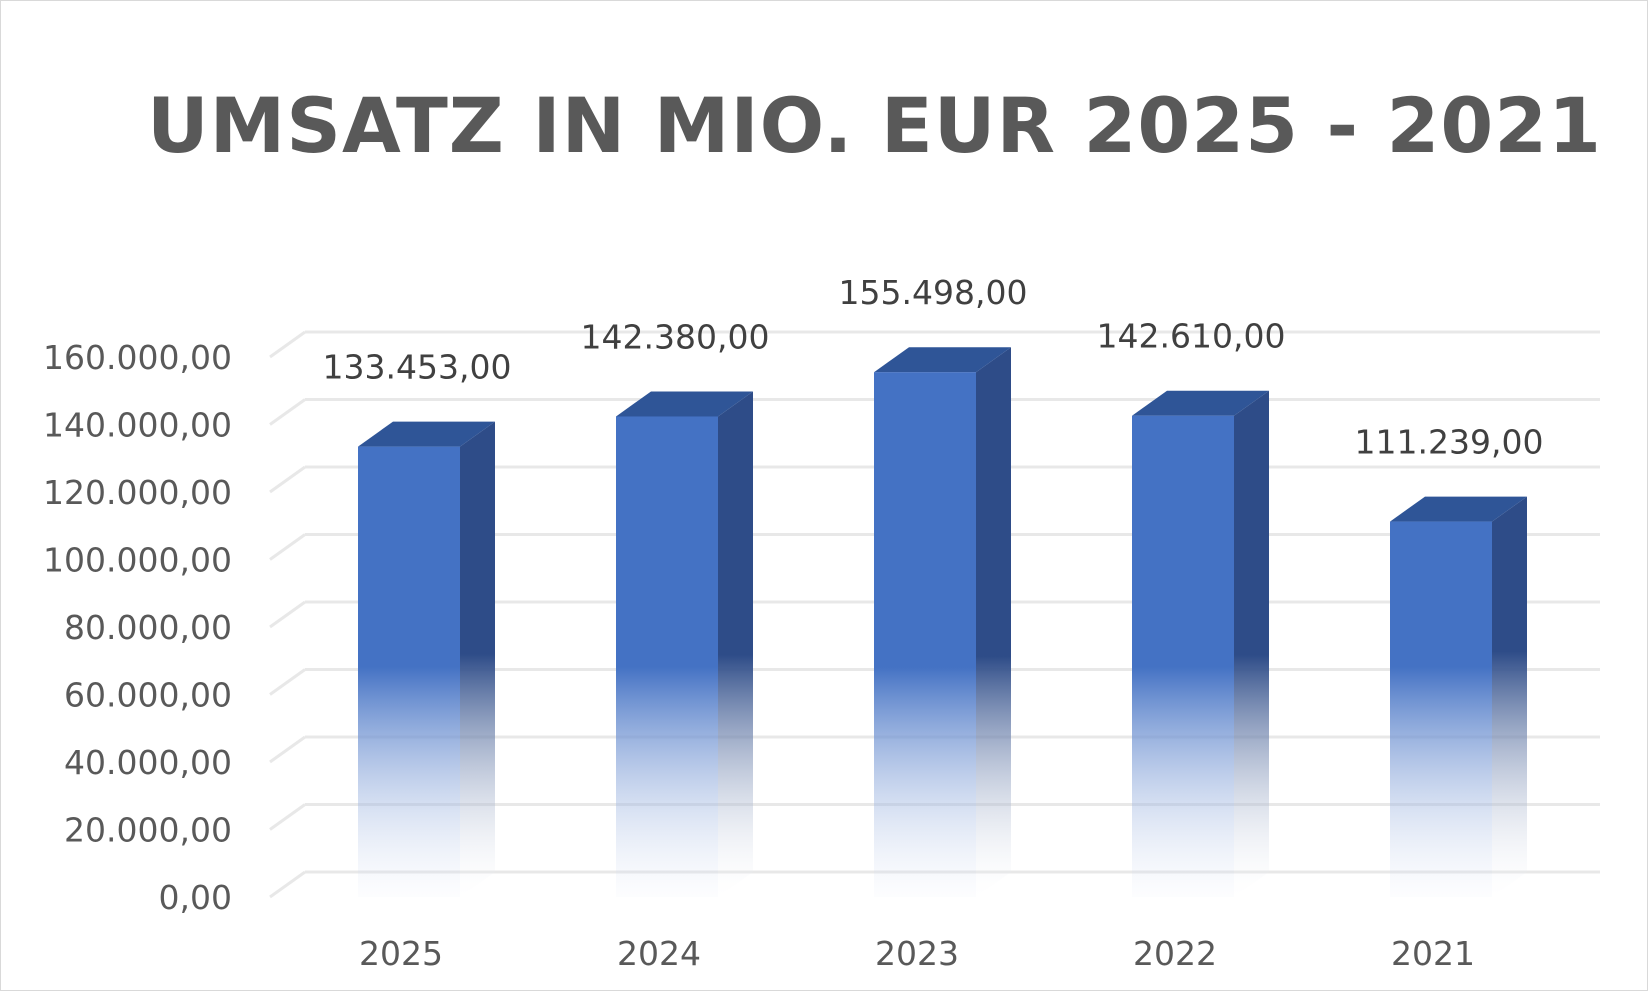 The image size is (1650, 993). What do you see at coordinates (1191, 336) in the screenshot?
I see `data-label: 142.610,00` at bounding box center [1191, 336].